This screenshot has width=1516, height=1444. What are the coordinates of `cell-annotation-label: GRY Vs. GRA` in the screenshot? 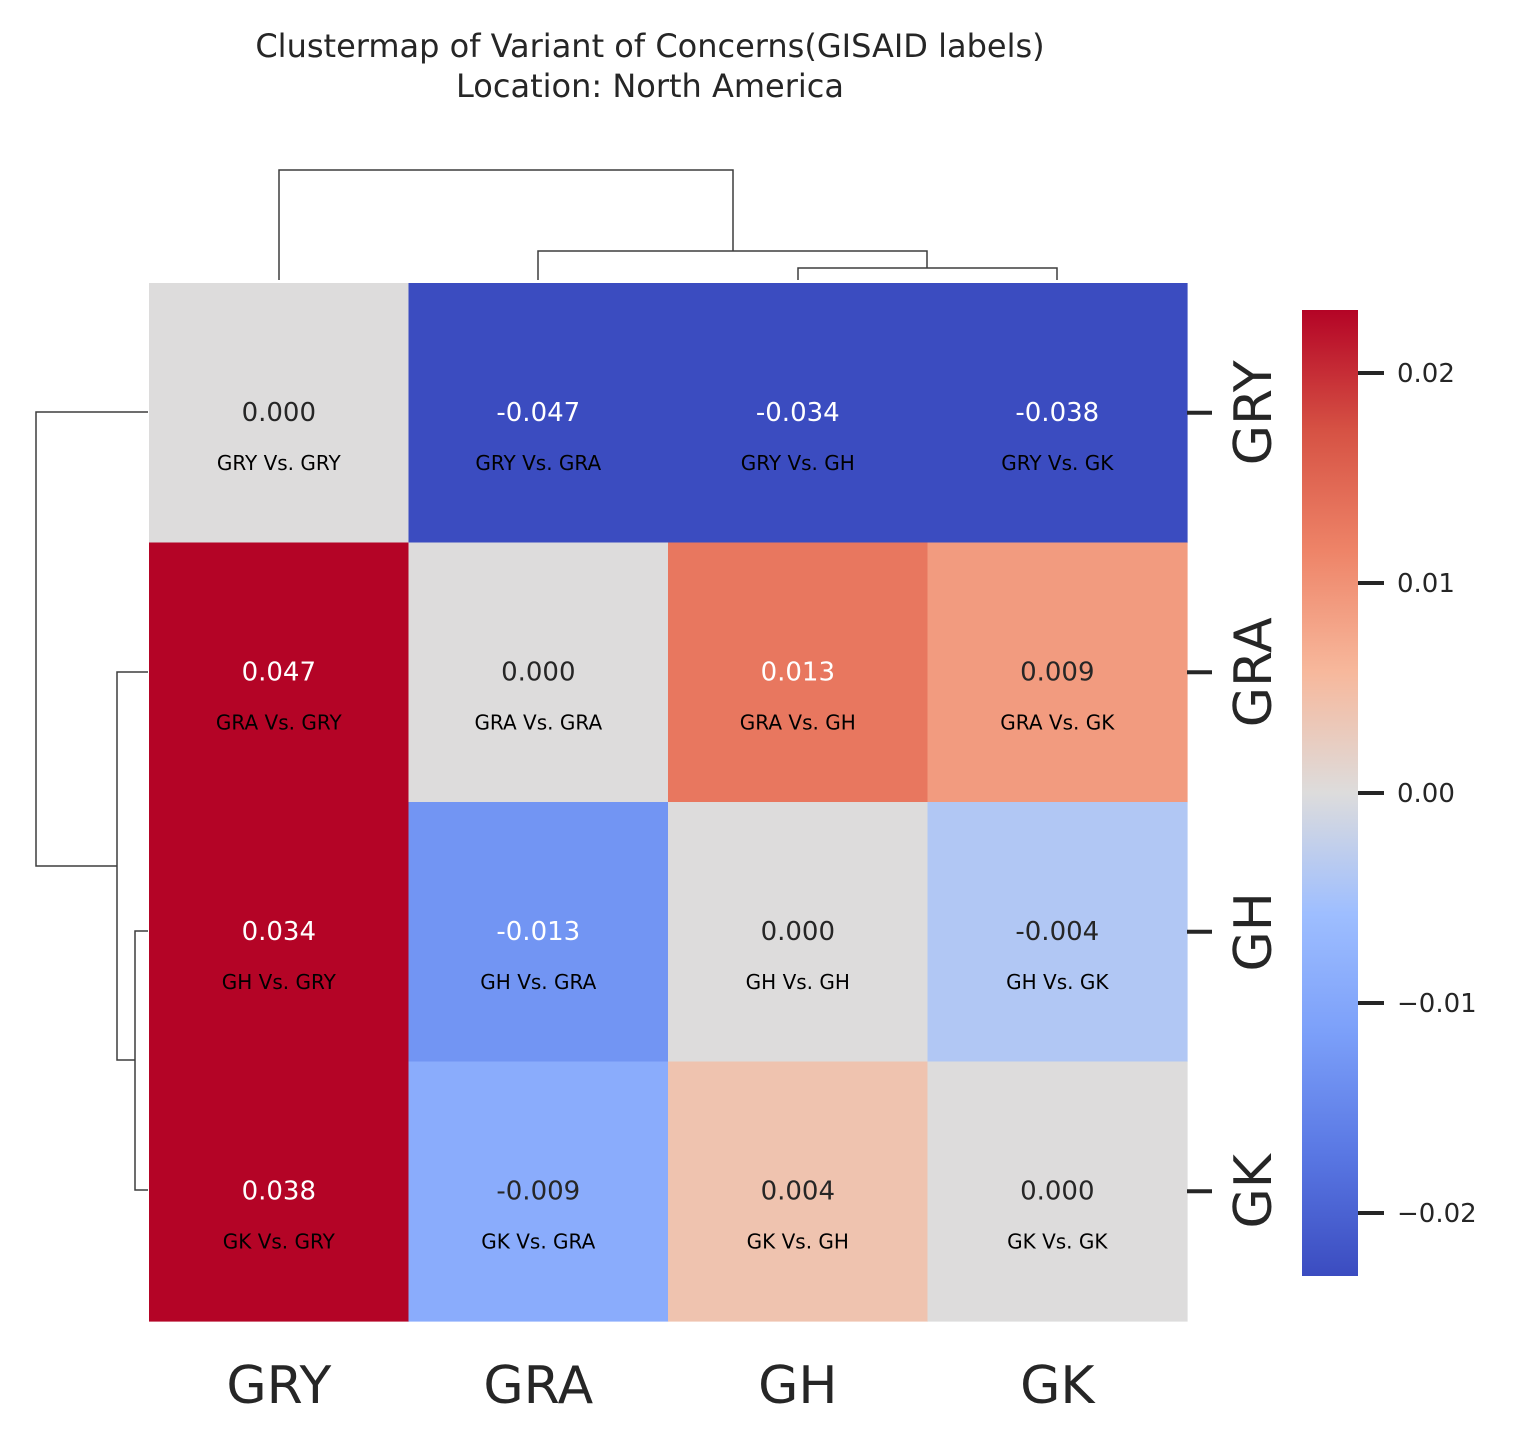 It's located at (538, 463).